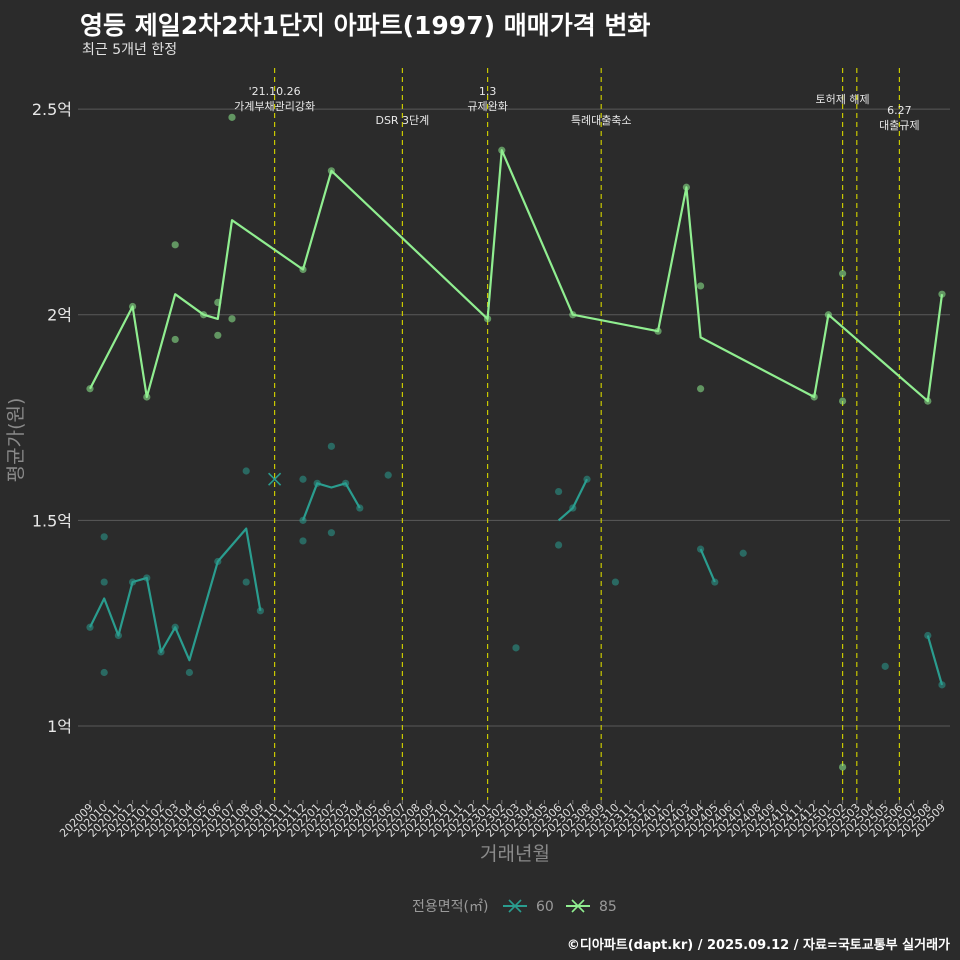 This screenshot has width=960, height=960. Describe the element at coordinates (59, 726) in the screenshot. I see `y-tick-label: 1억` at that location.